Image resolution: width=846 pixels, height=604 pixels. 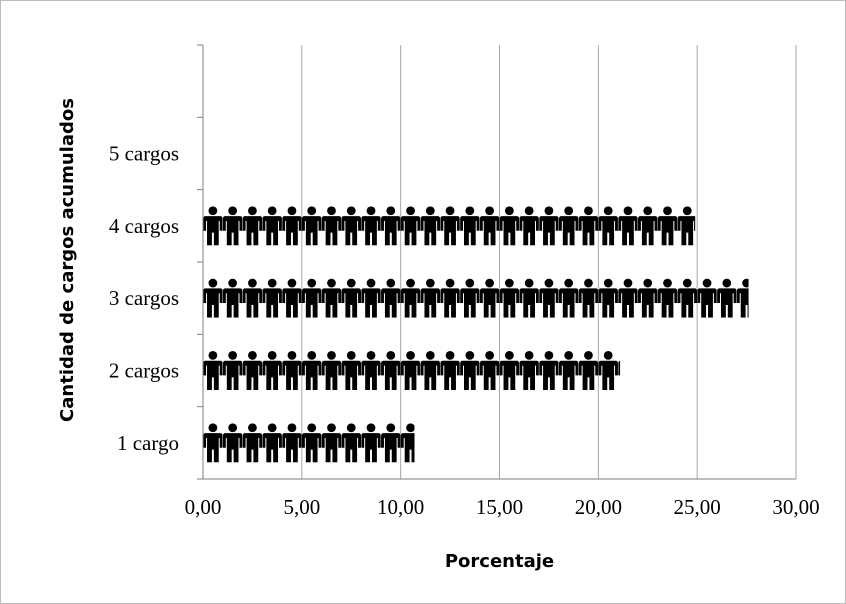 I want to click on y-tick-label: 3 cargos, so click(x=144, y=298).